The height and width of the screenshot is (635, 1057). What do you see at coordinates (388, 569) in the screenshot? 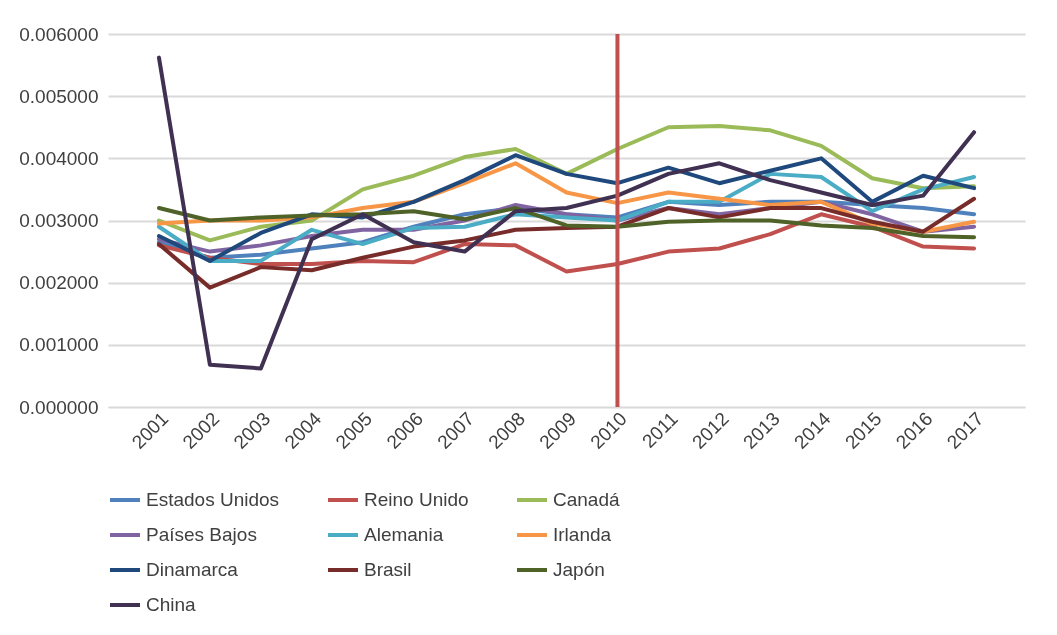
I see `legend-label: Brasil` at bounding box center [388, 569].